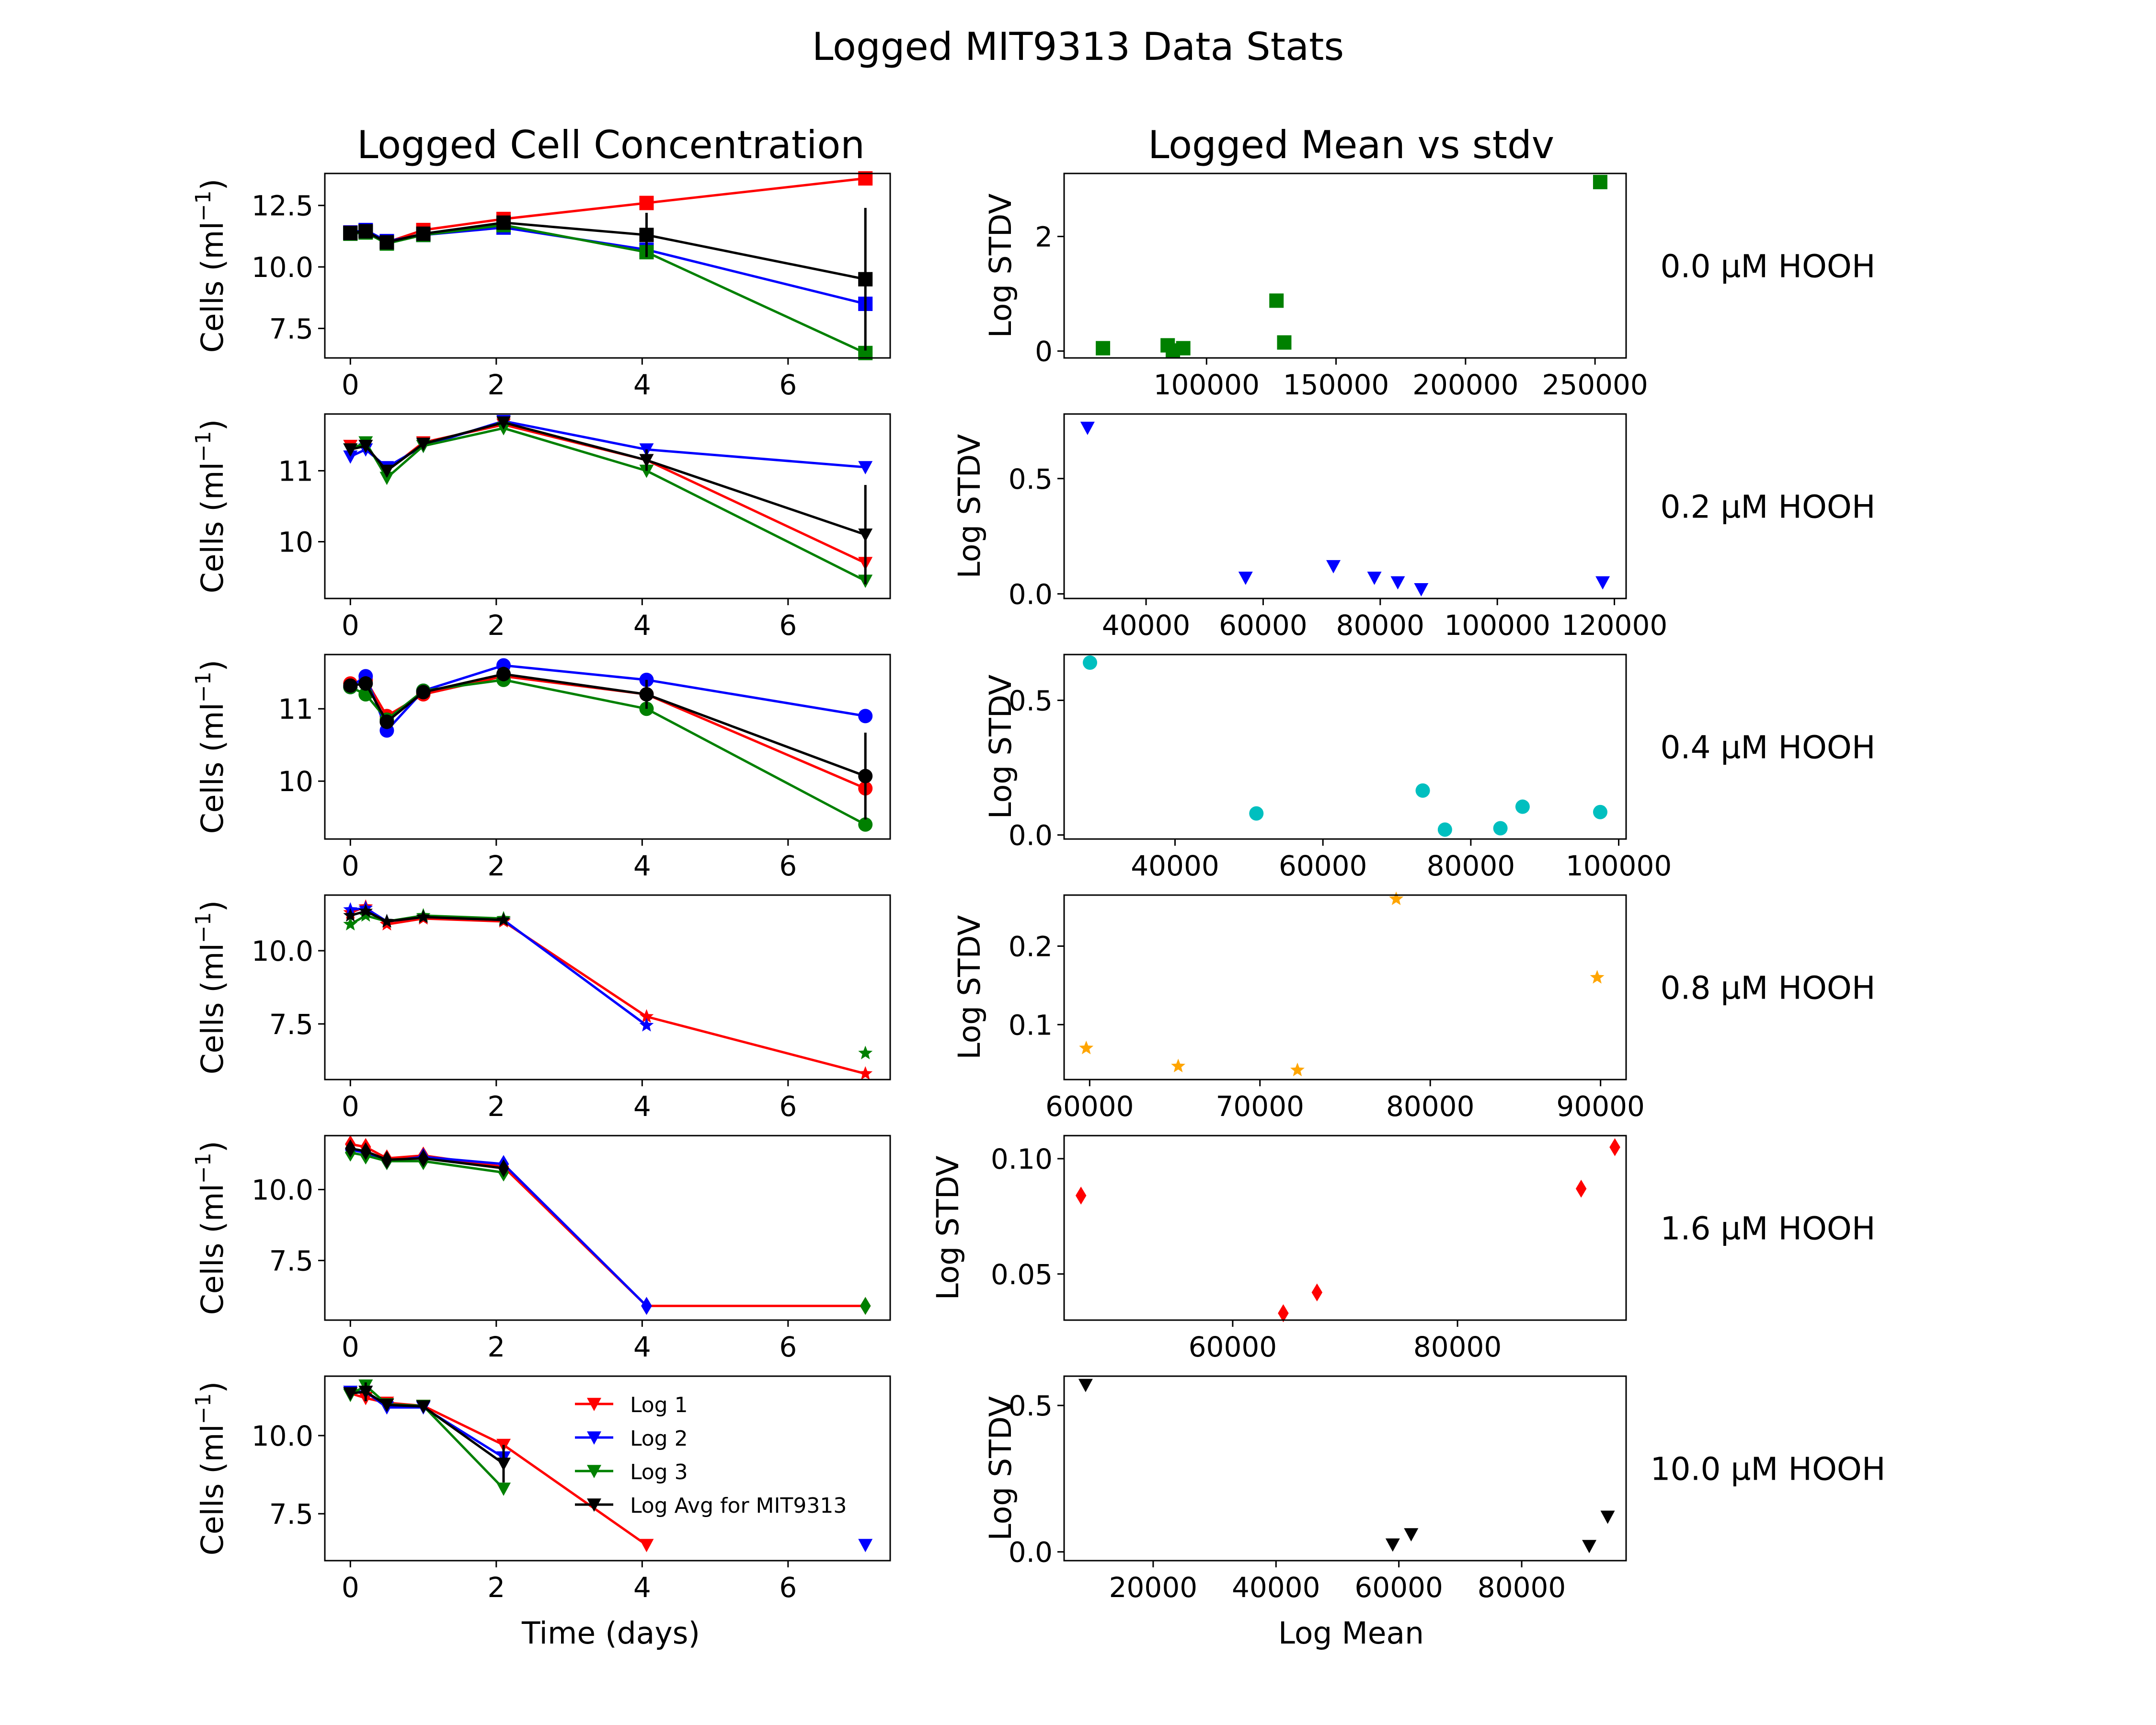 The width and height of the screenshot is (2156, 1725). Describe the element at coordinates (1767, 1228) in the screenshot. I see `hooh-concentration-label: 1.6 µM HOOH` at that location.